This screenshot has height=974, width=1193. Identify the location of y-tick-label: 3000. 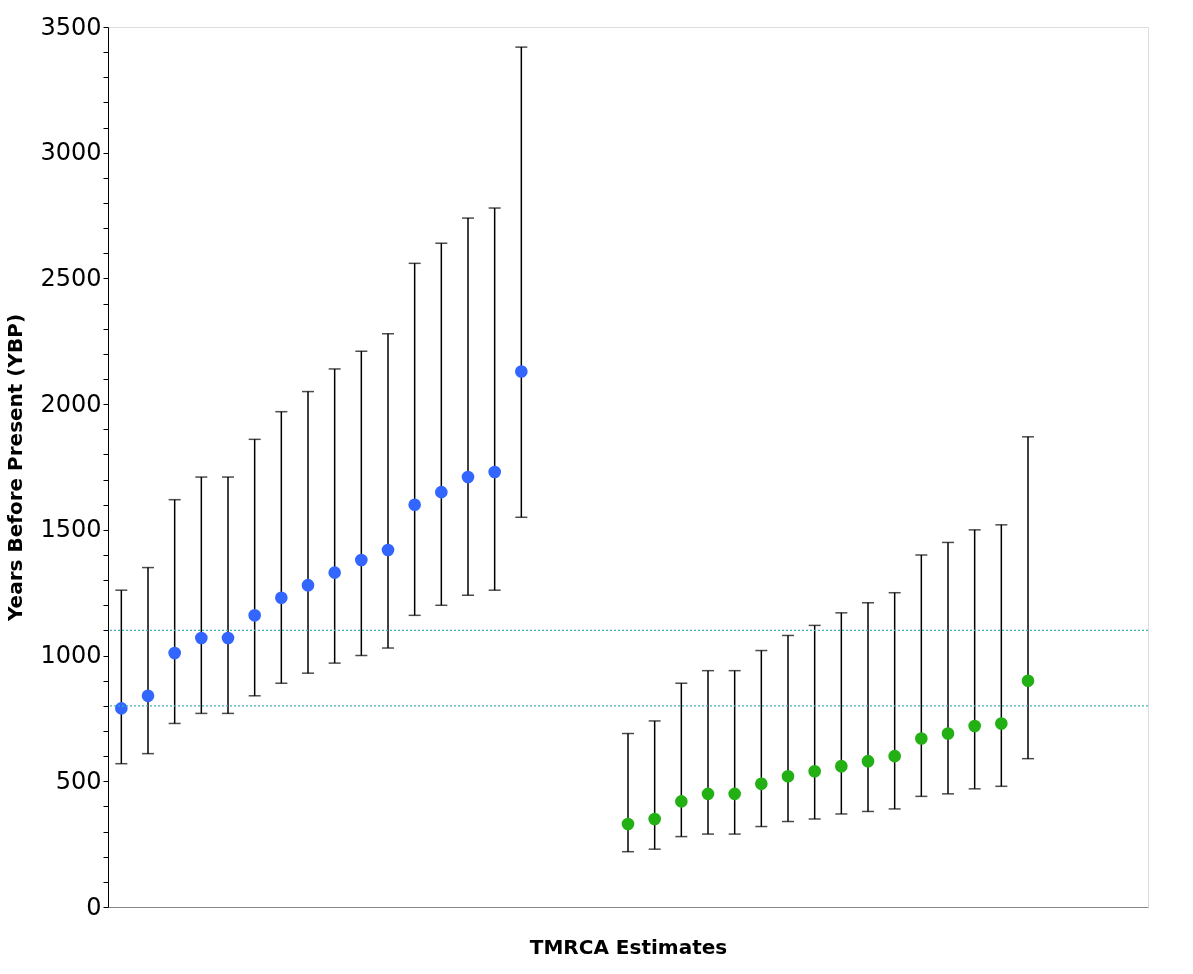
(71, 152).